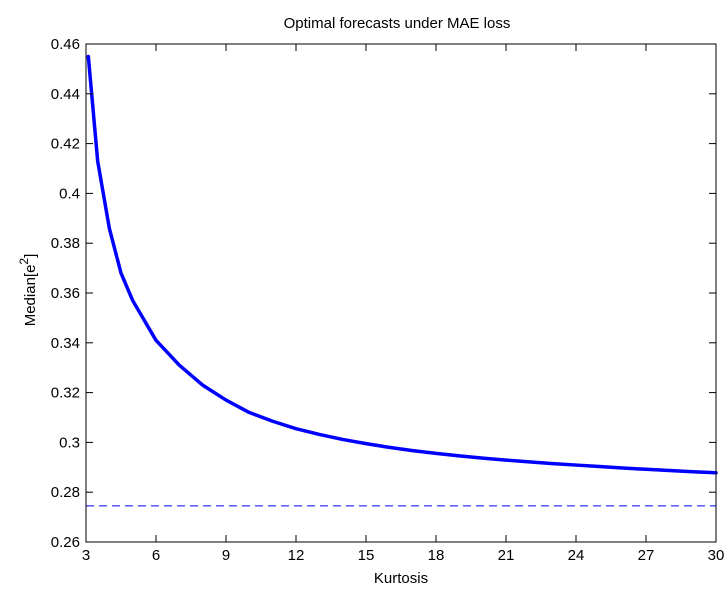 The height and width of the screenshot is (590, 728). What do you see at coordinates (65, 243) in the screenshot?
I see `y-tick-label: 0.38` at bounding box center [65, 243].